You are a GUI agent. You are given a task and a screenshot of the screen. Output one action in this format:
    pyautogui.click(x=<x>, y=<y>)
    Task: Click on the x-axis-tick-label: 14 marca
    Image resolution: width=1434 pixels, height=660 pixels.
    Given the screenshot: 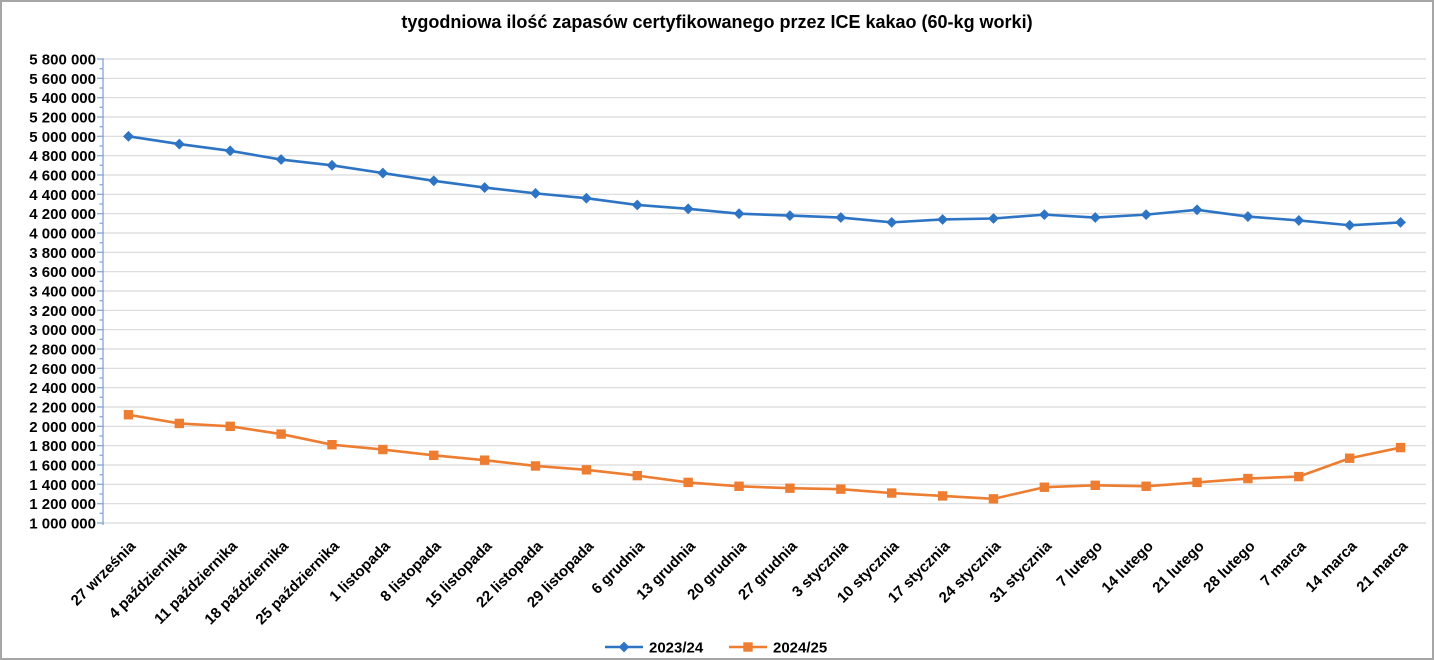 What is the action you would take?
    pyautogui.click(x=1331, y=566)
    